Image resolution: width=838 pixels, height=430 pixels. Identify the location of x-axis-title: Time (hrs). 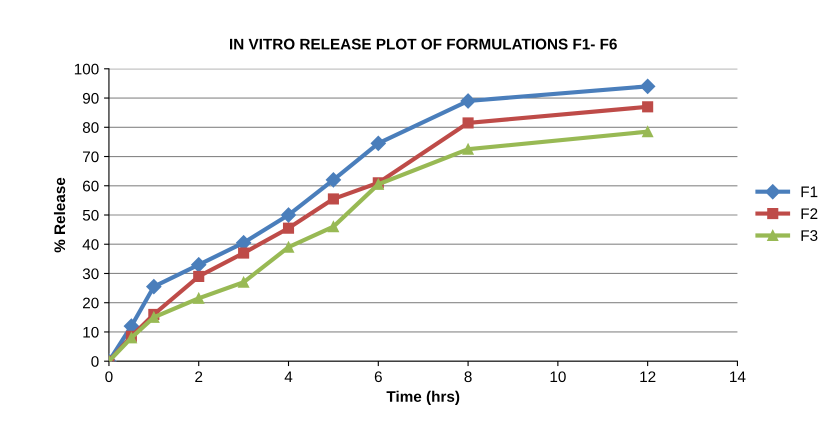
(423, 397).